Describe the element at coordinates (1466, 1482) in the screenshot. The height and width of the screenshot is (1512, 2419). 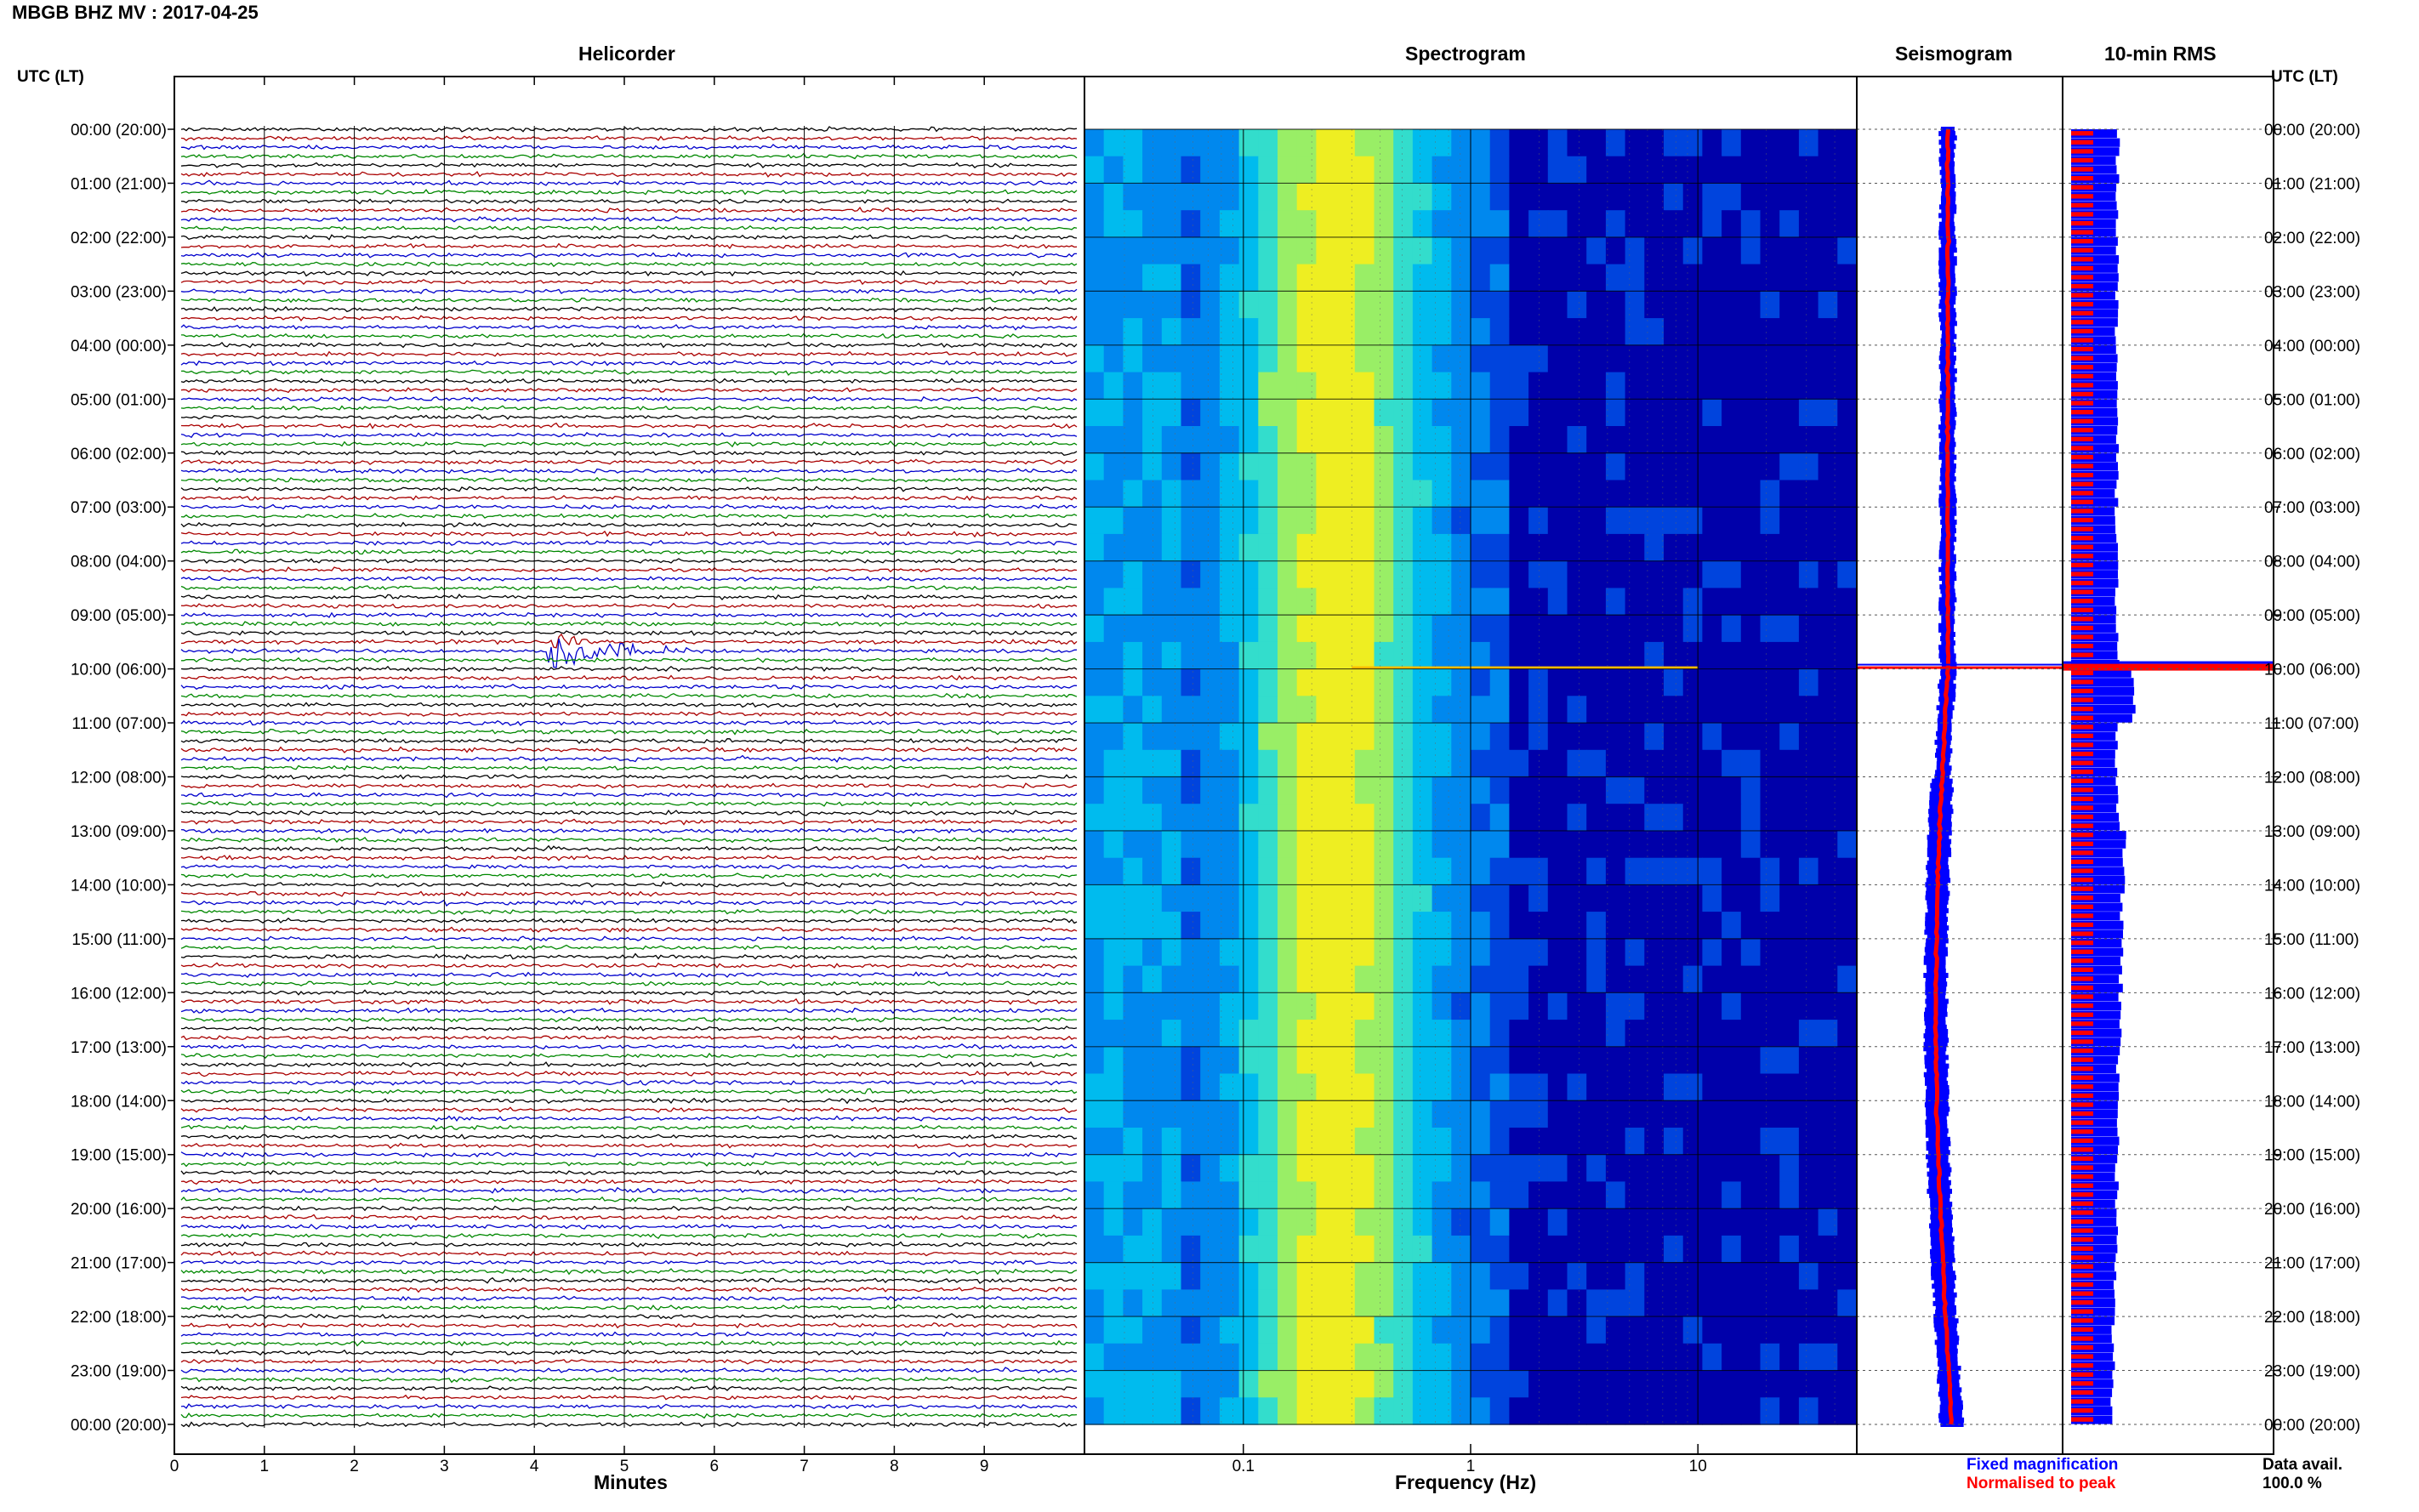
I see `x-axis-label-spectrogram: Frequency (Hz)` at that location.